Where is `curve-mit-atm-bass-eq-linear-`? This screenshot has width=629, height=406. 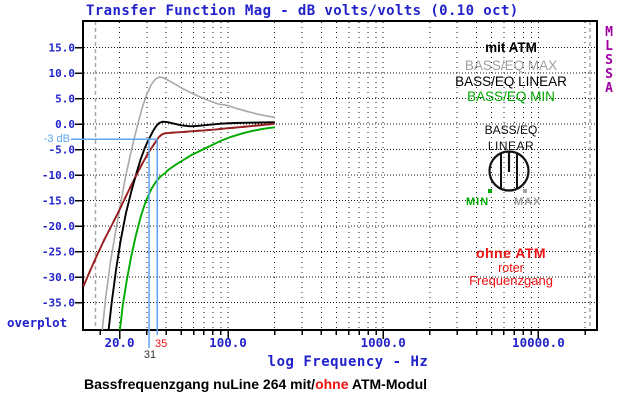
curve-mit-atm-bass-eq-linear- is located at coordinates (191, 225).